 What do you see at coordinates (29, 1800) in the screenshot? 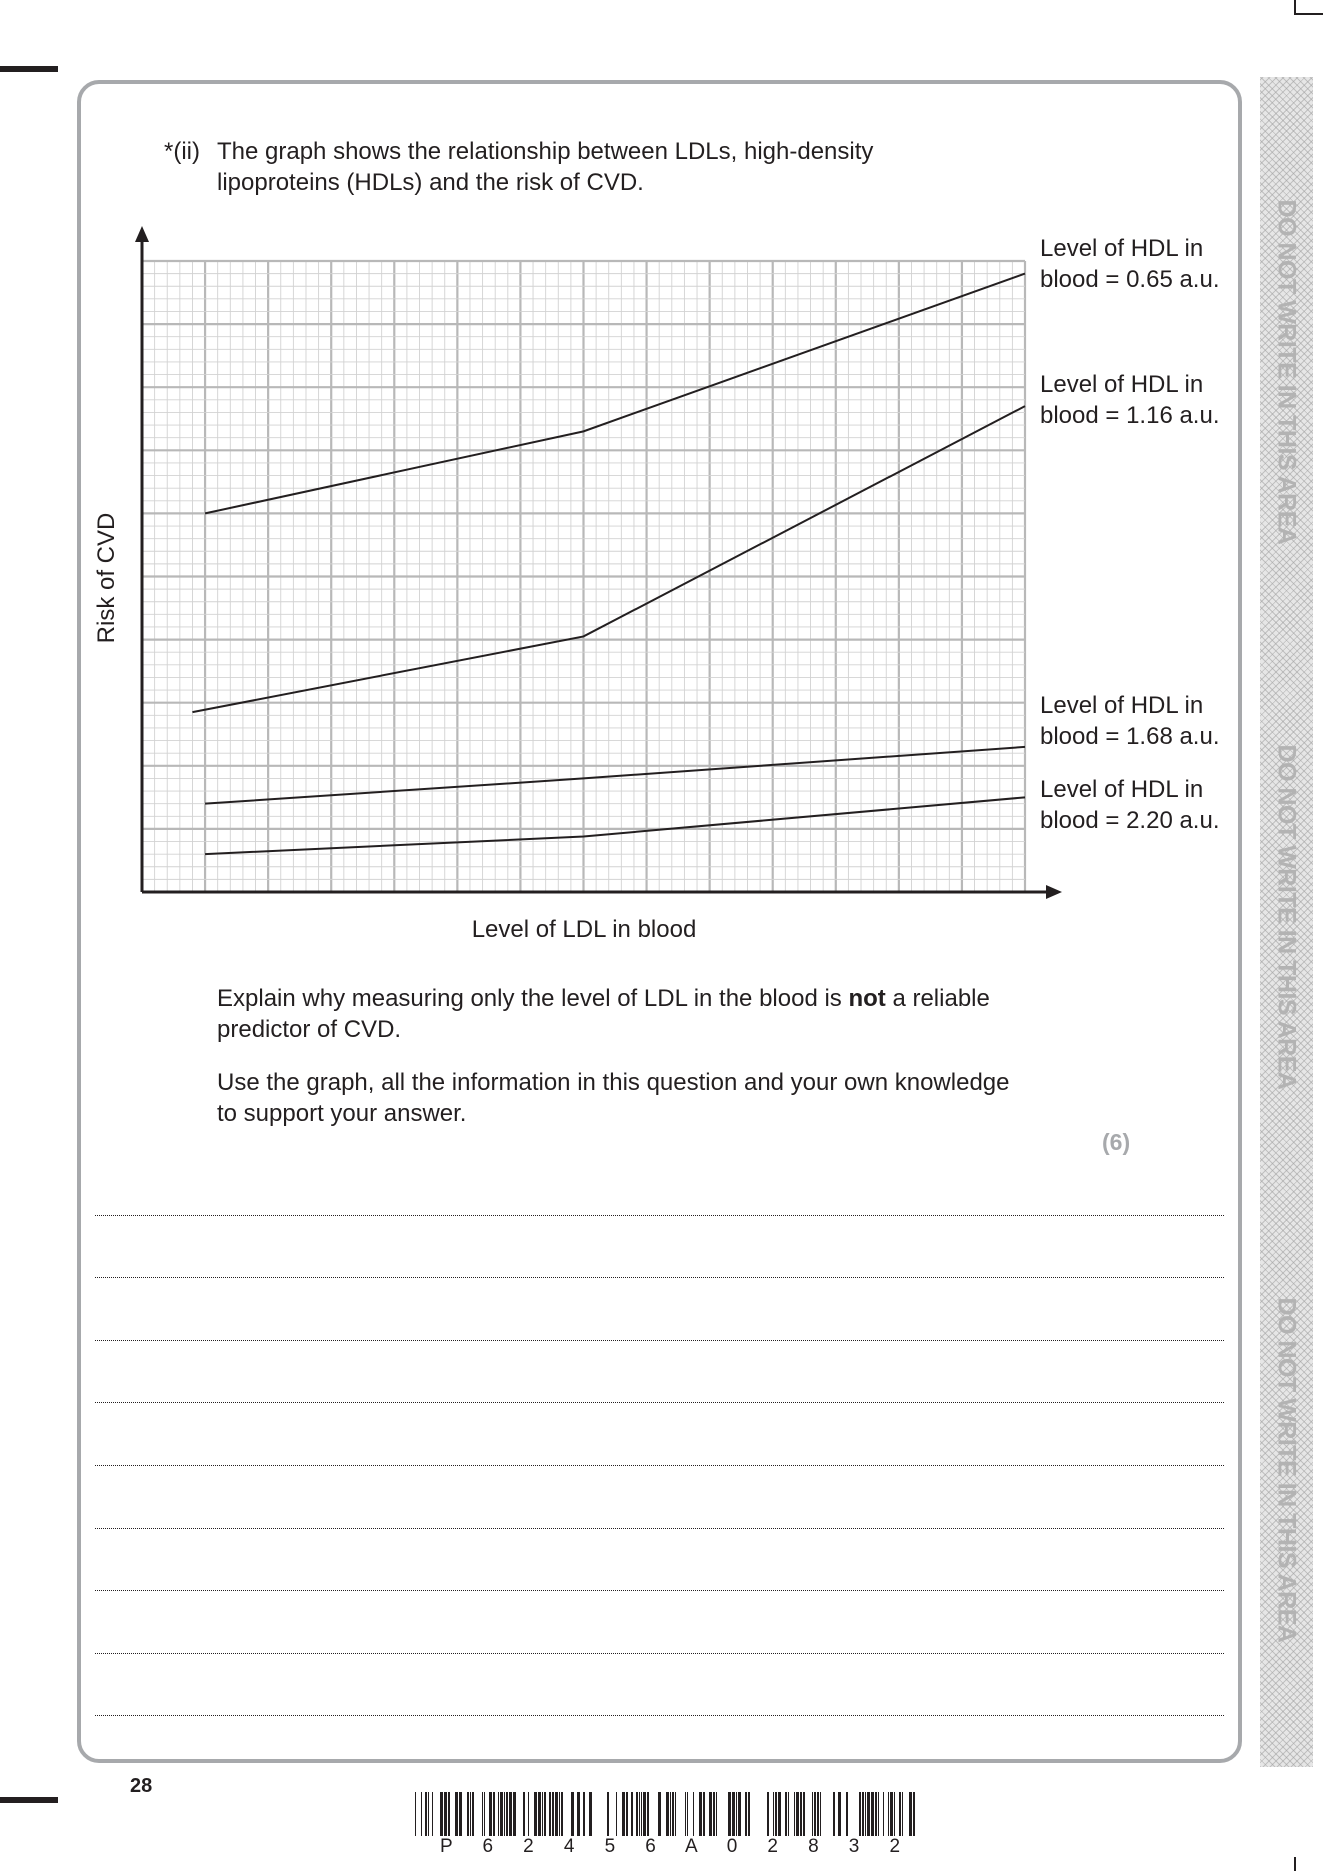
I see `registration-mark-left-bottom` at bounding box center [29, 1800].